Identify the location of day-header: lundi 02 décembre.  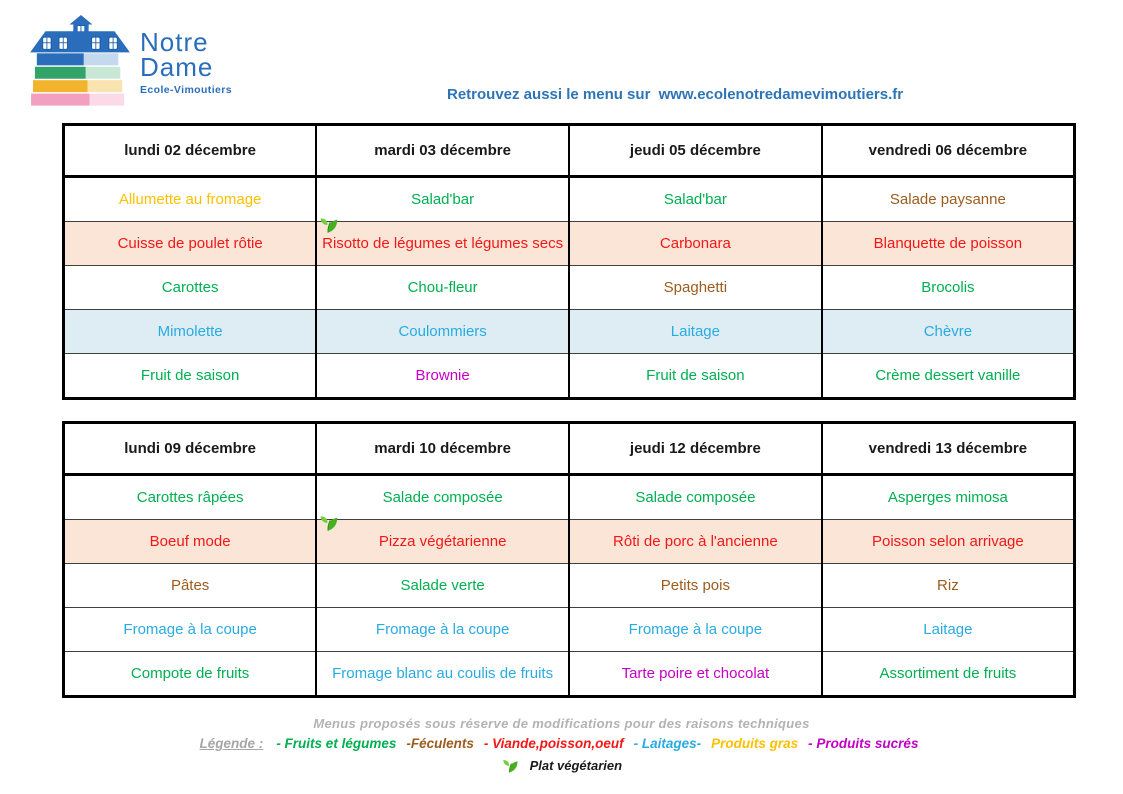
(190, 151).